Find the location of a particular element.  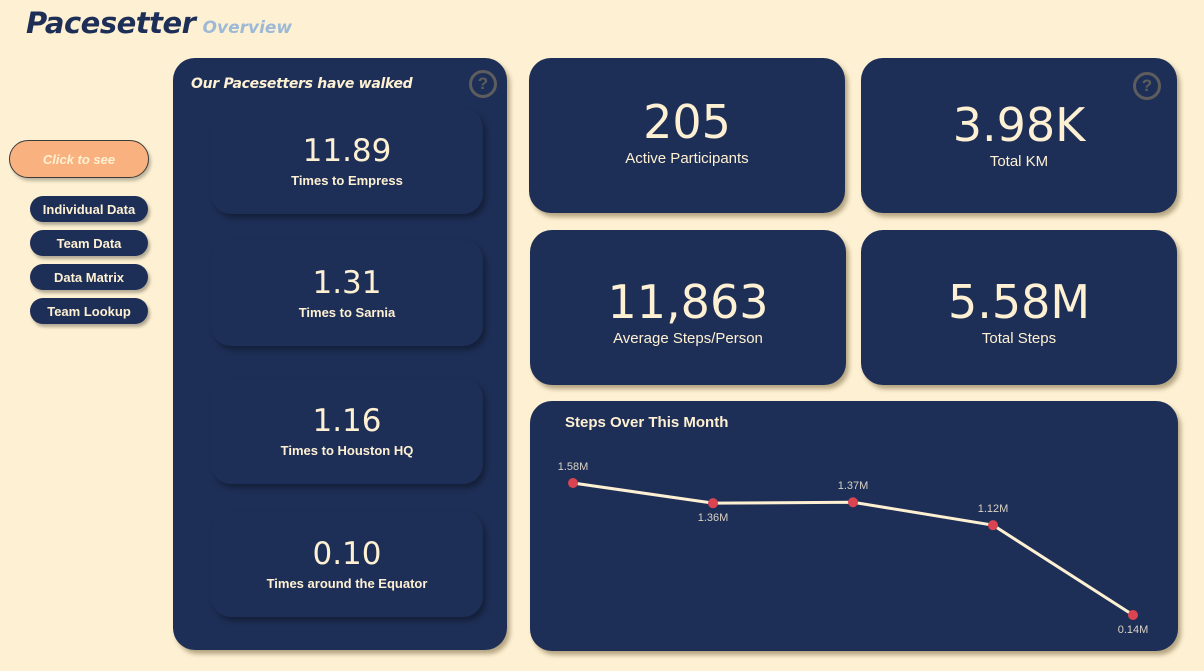

empress-value: 11.89 is located at coordinates (347, 151).